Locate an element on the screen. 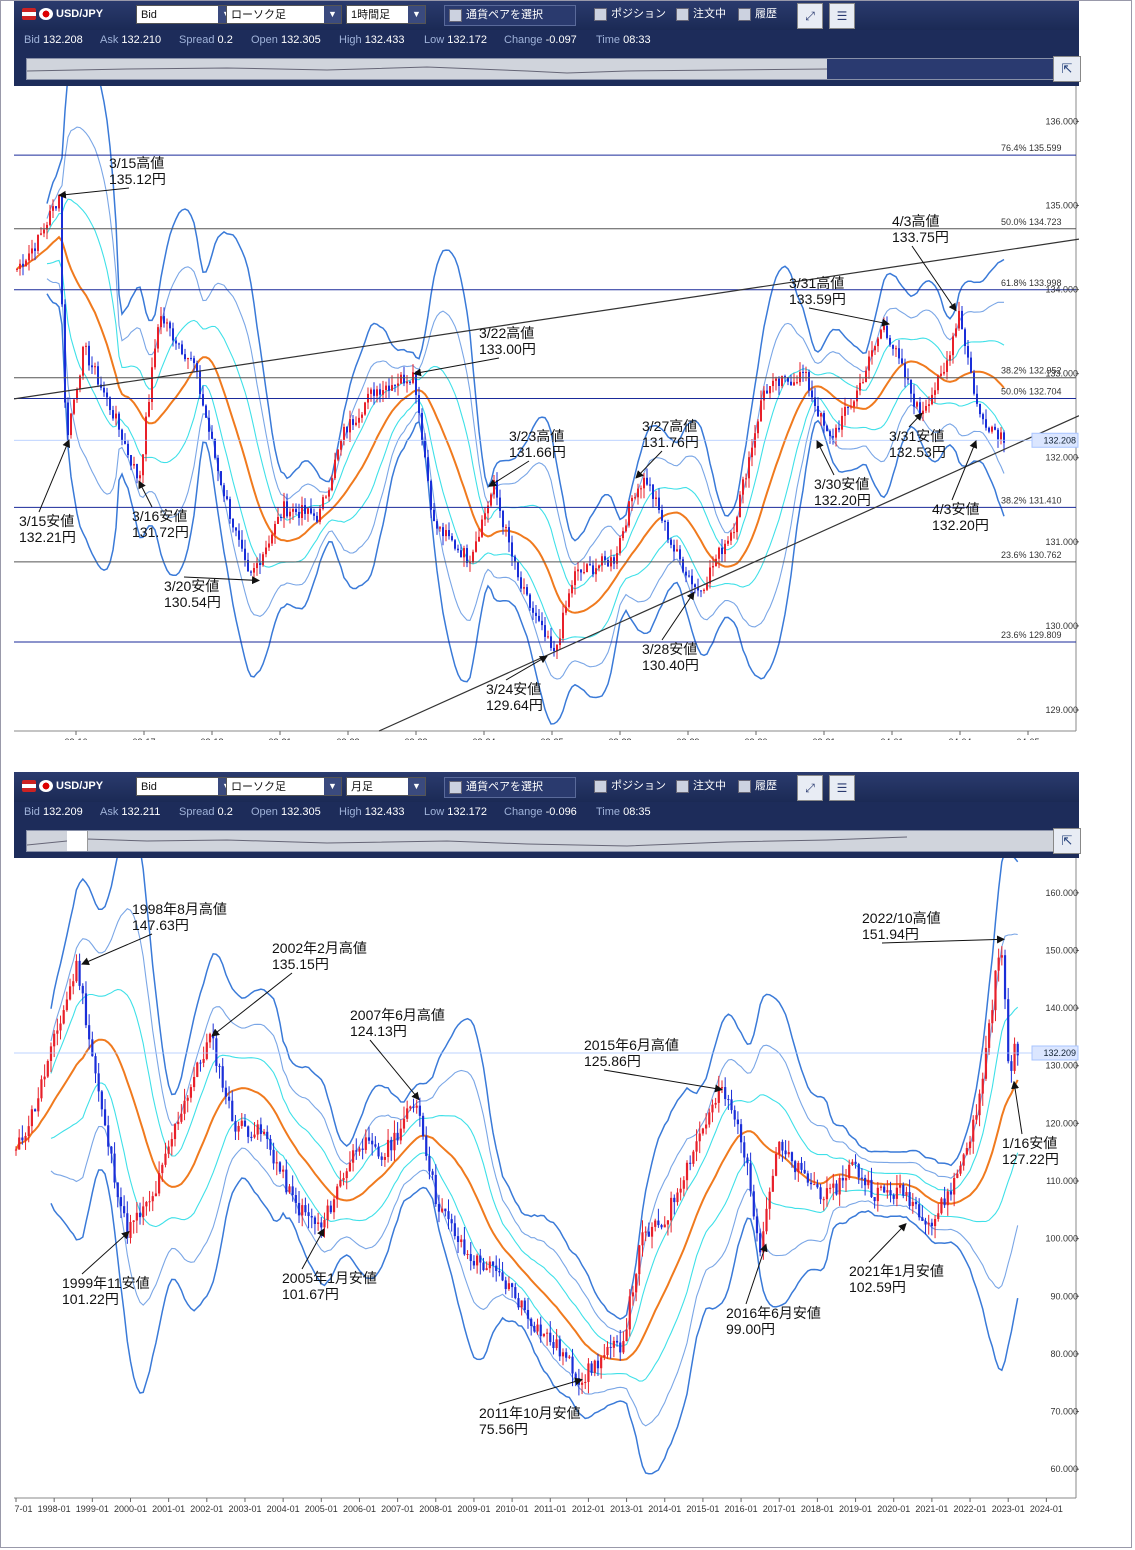  navigator-left-handle is located at coordinates (77, 841).